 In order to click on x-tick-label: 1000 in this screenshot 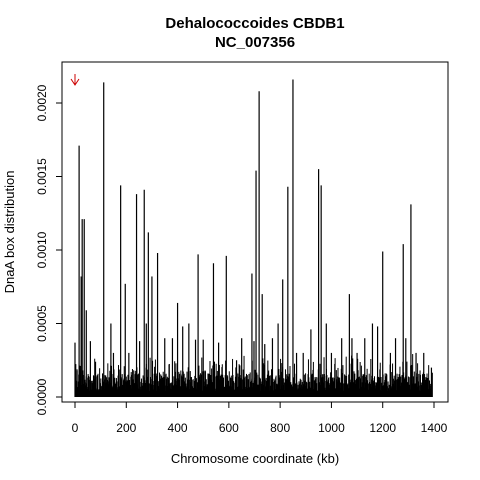, I will do `click(331, 428)`.